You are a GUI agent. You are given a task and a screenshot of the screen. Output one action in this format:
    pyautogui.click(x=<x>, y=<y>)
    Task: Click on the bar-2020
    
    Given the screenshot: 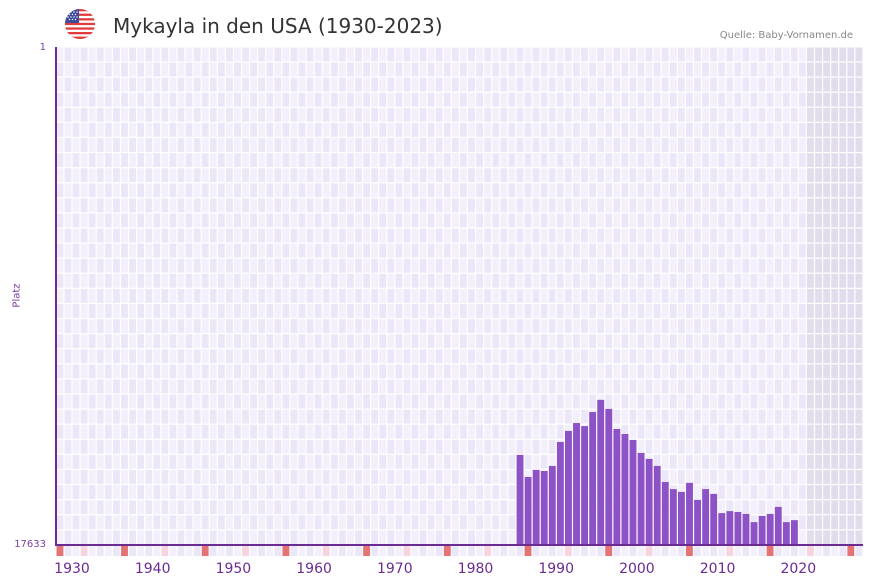 What is the action you would take?
    pyautogui.click(x=786, y=533)
    